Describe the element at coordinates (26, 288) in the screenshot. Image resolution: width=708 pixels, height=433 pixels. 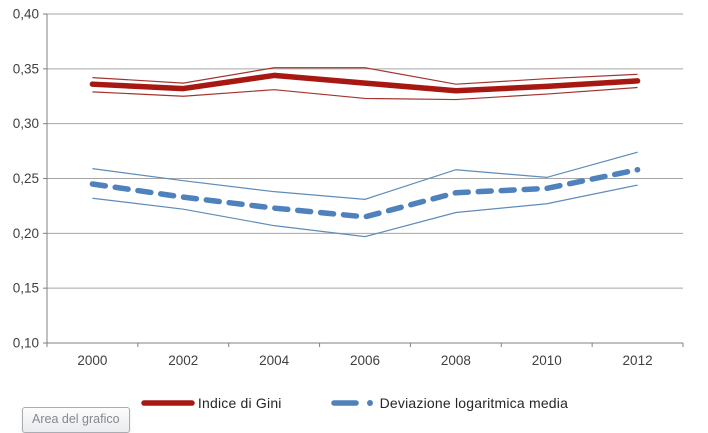
I see `y-tick-label: 0,15` at that location.